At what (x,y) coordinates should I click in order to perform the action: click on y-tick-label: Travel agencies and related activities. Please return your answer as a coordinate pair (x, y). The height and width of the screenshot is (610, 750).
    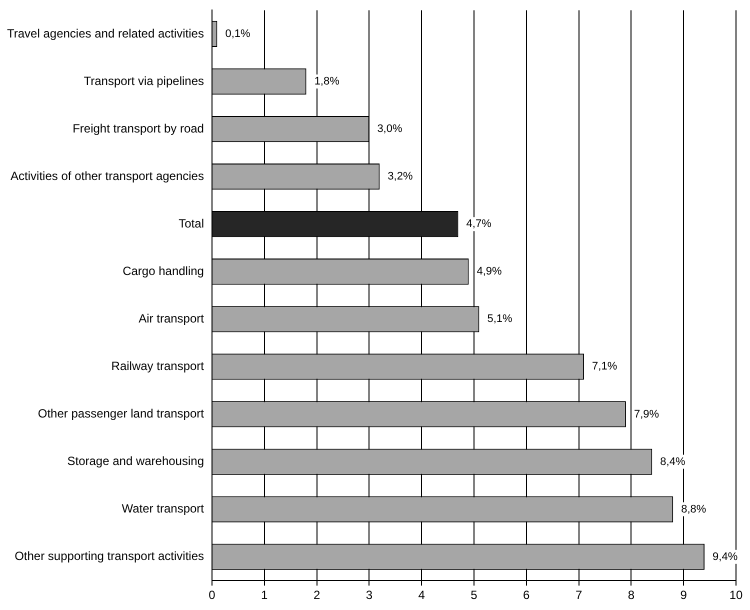
    Looking at the image, I should click on (105, 33).